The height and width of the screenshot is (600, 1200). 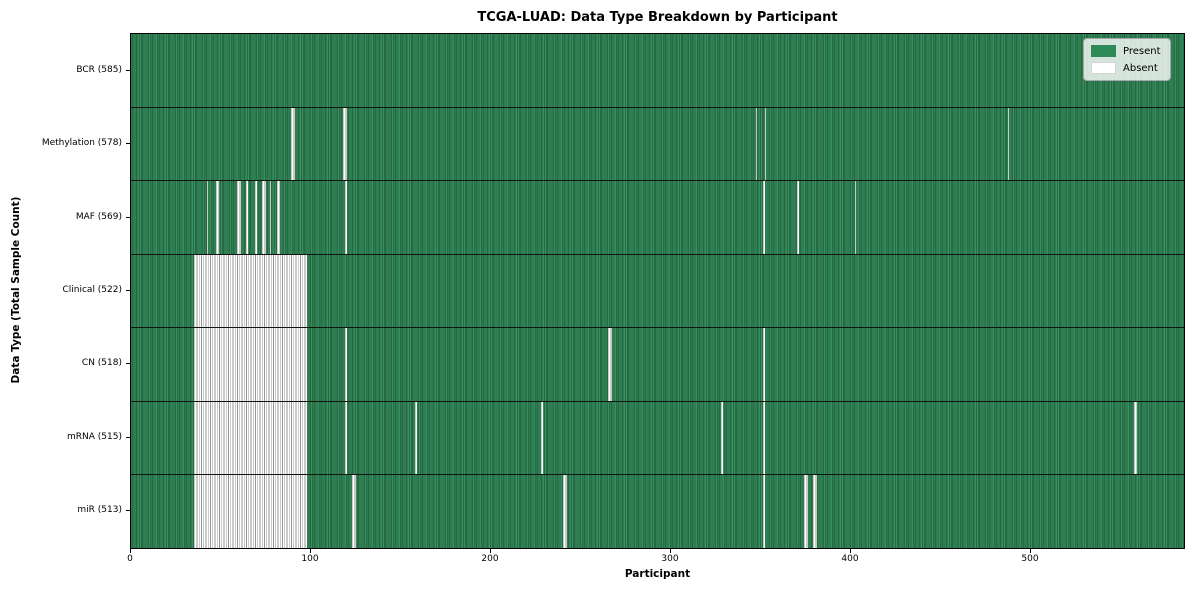 I want to click on legend-item-absent: Absent, so click(x=1126, y=68).